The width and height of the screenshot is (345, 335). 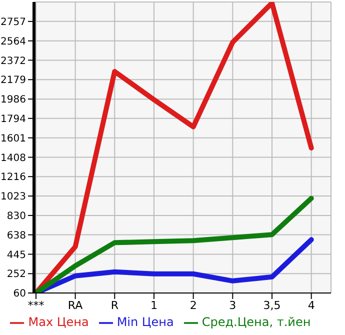 I want to click on y-tick-label: 1216, so click(x=13, y=178).